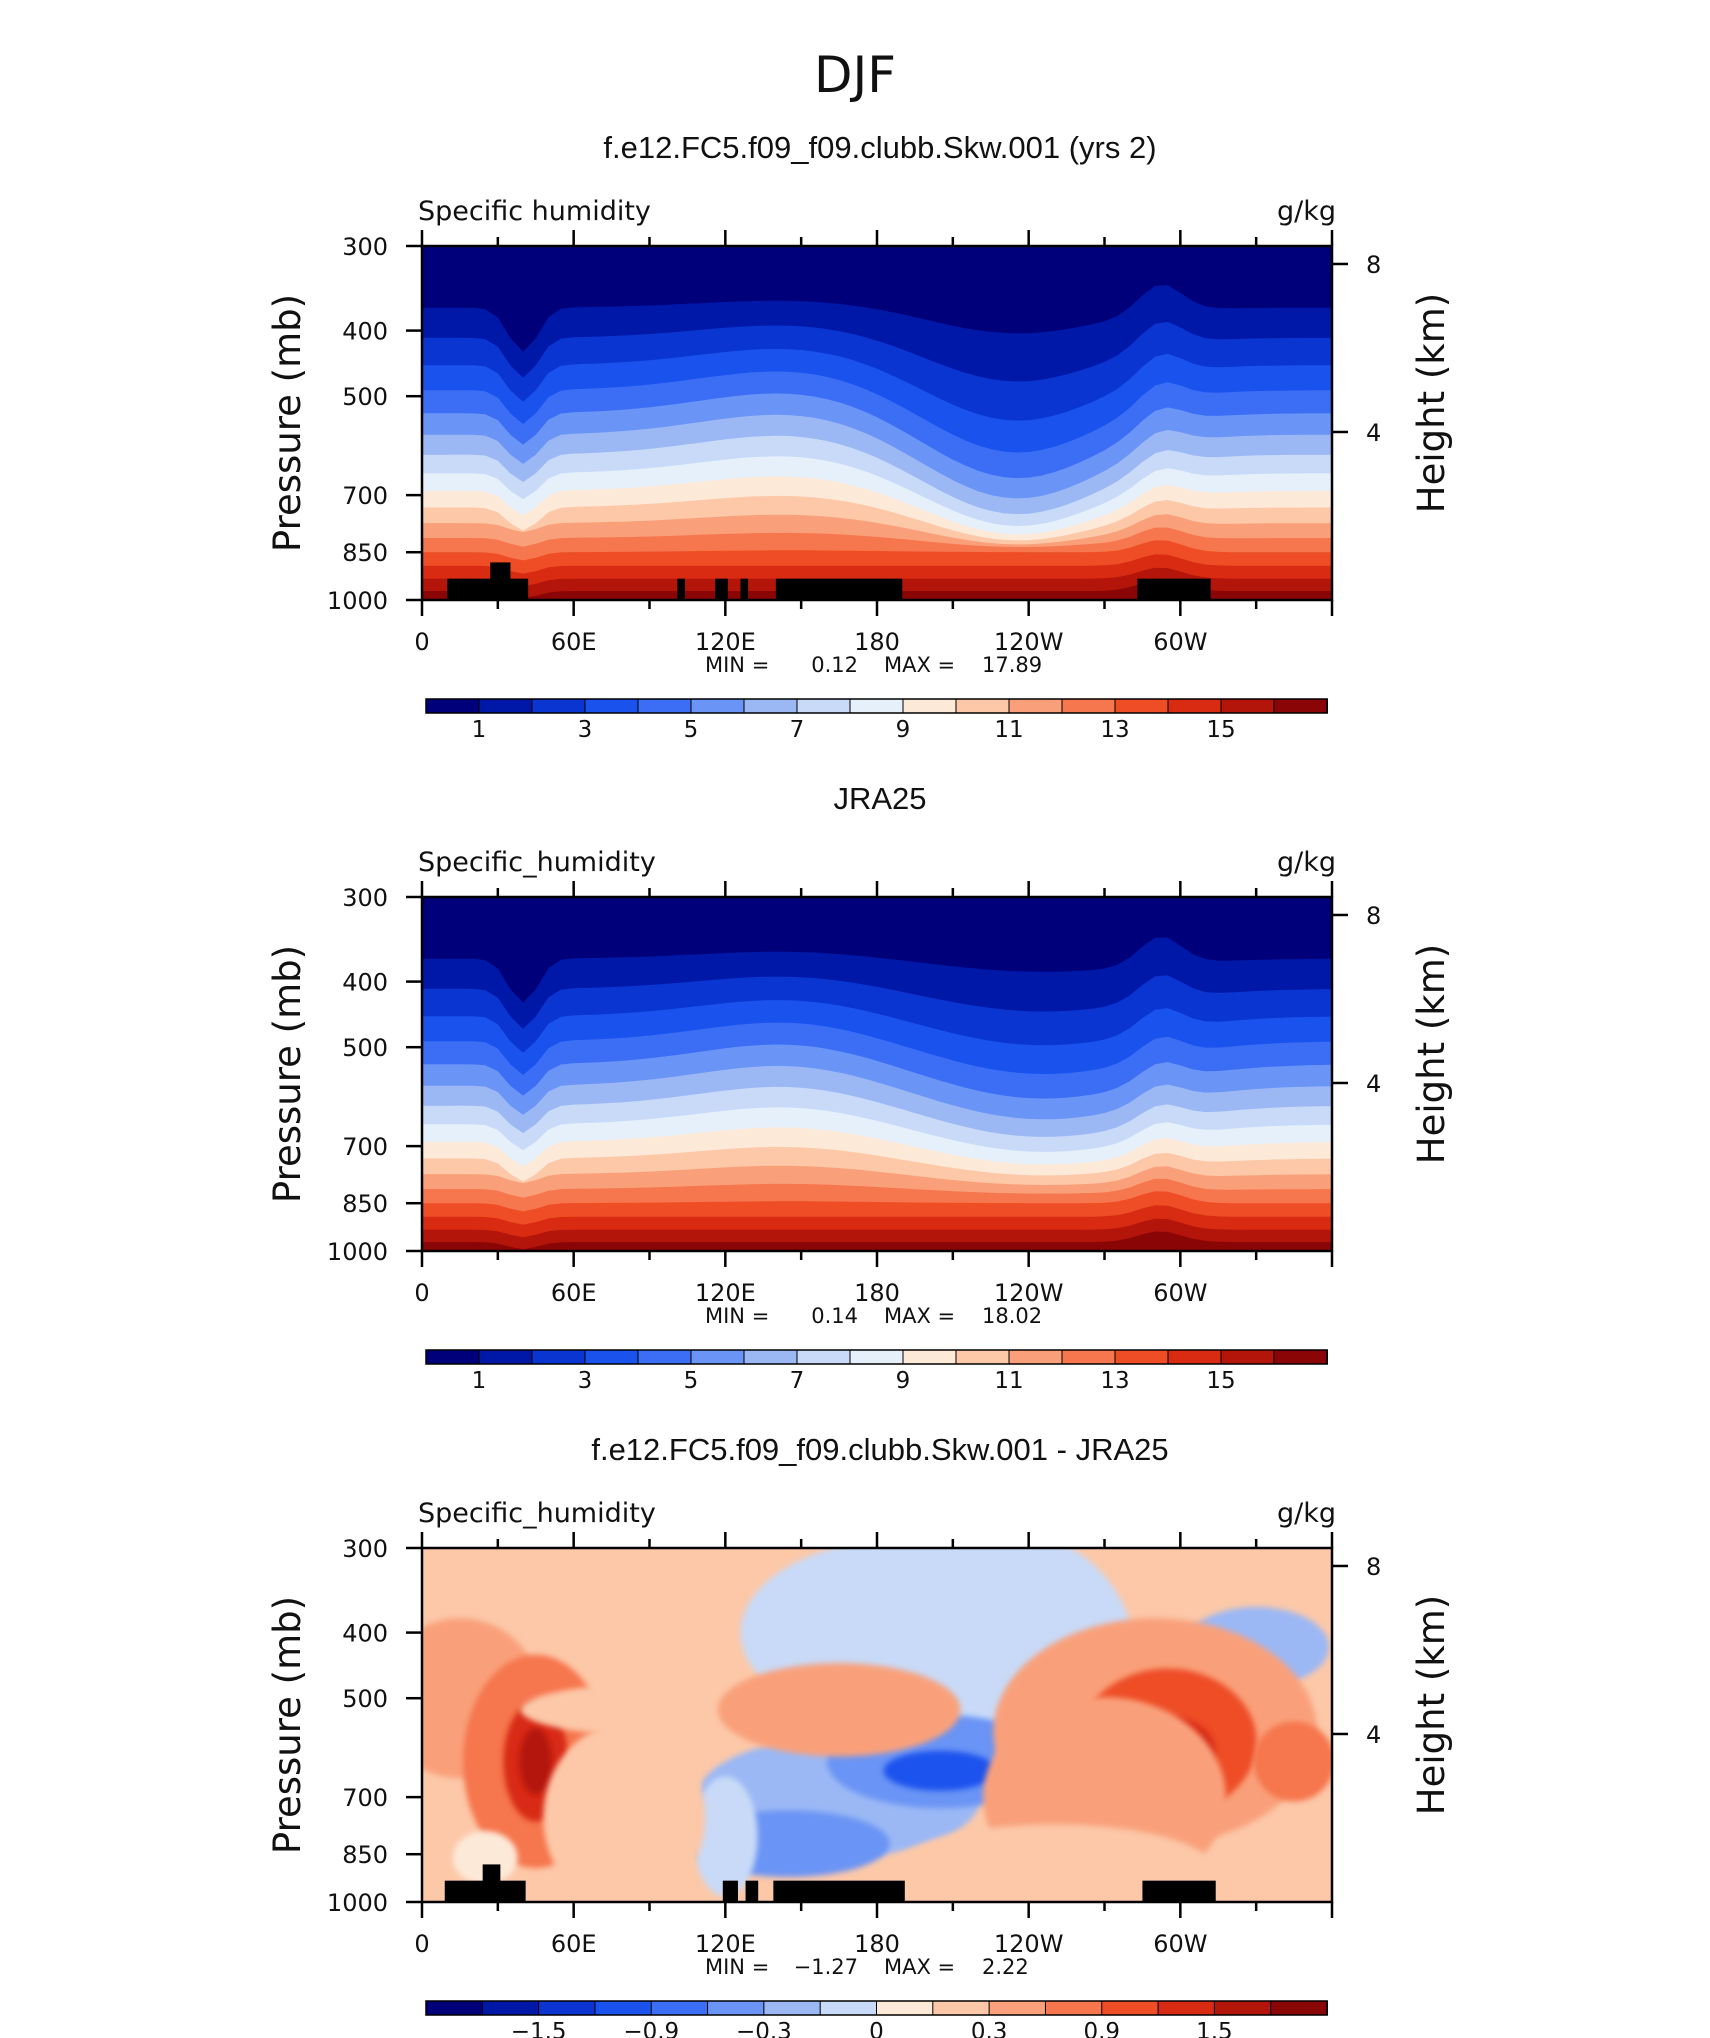 This screenshot has height=2038, width=1710. I want to click on variable-label: Specific humidity, so click(534, 211).